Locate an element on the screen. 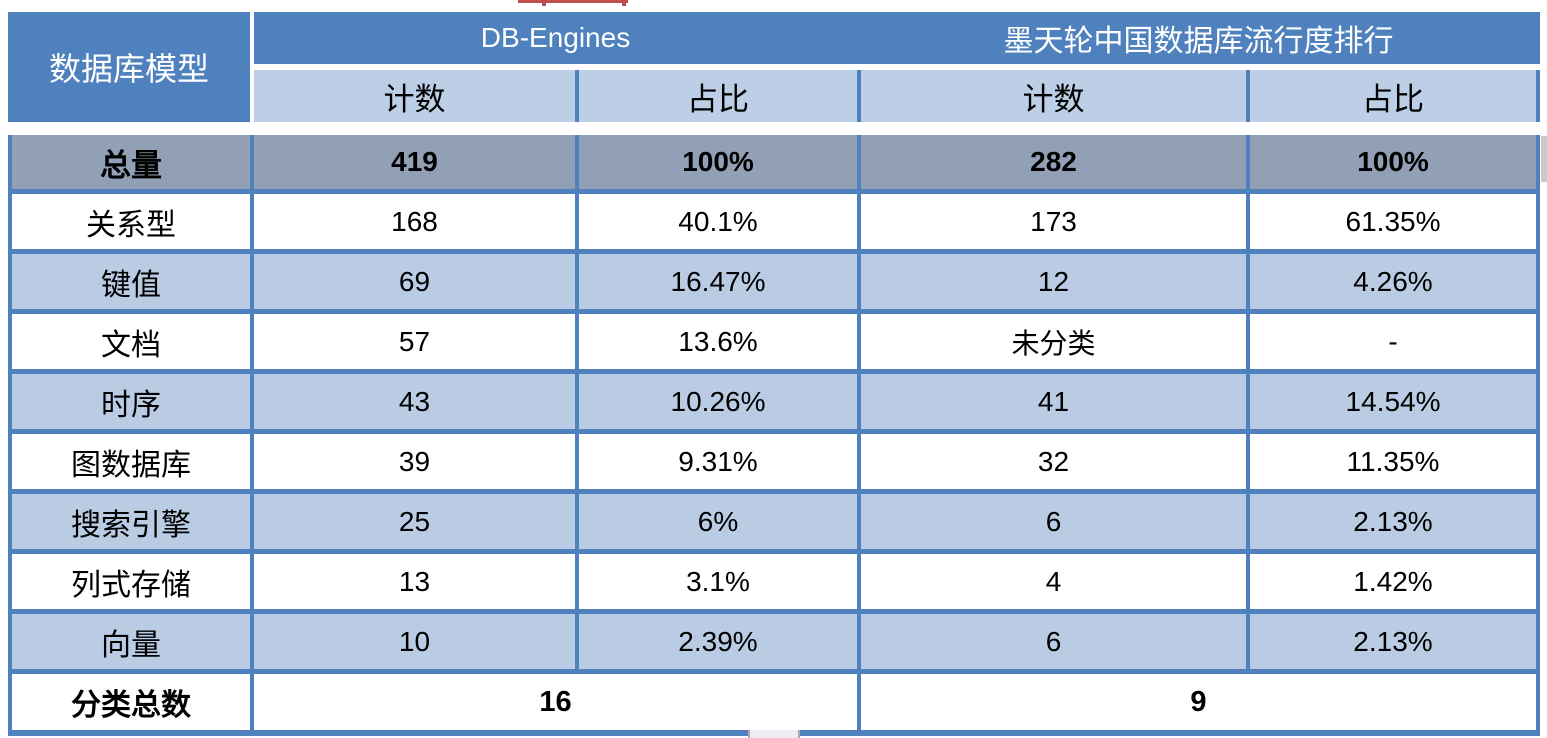  group-header-motianlun: 墨天轮中国数据库流行度排行 is located at coordinates (1198, 41).